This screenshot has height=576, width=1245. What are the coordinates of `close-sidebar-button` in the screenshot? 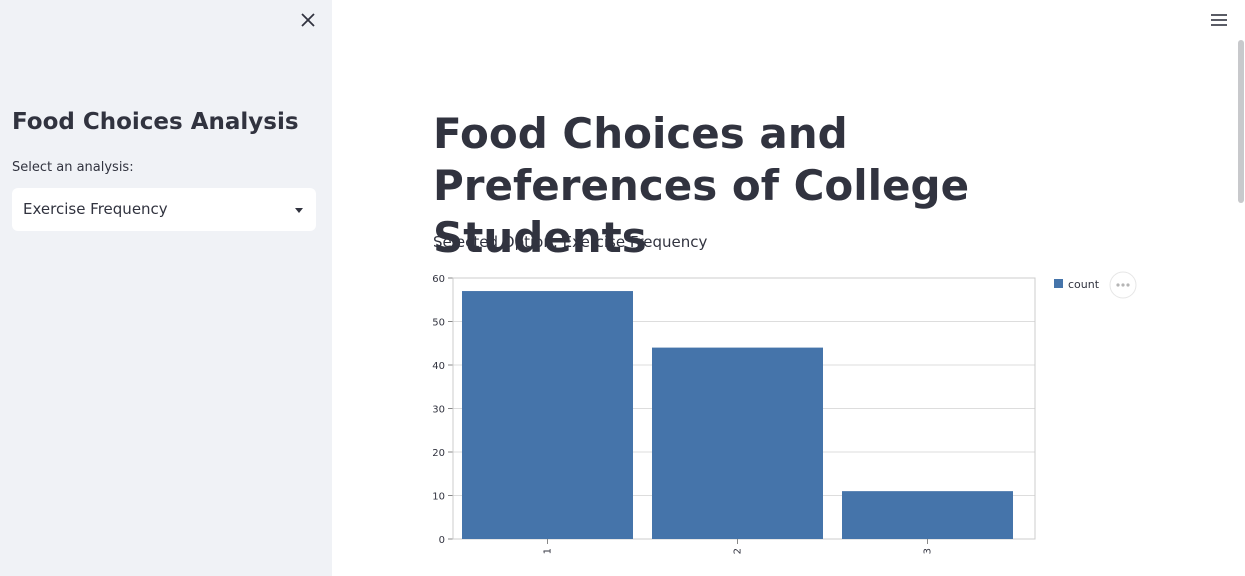 It's located at (308, 20).